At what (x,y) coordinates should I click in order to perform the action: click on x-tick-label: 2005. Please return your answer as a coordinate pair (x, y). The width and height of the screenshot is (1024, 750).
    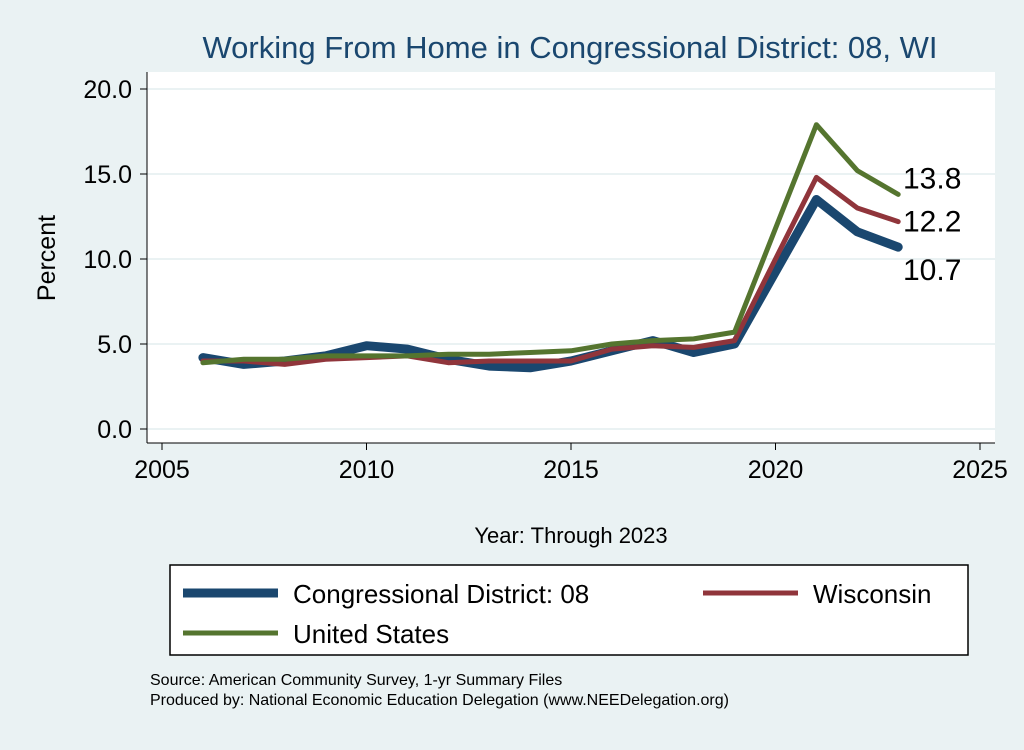
    Looking at the image, I should click on (162, 470).